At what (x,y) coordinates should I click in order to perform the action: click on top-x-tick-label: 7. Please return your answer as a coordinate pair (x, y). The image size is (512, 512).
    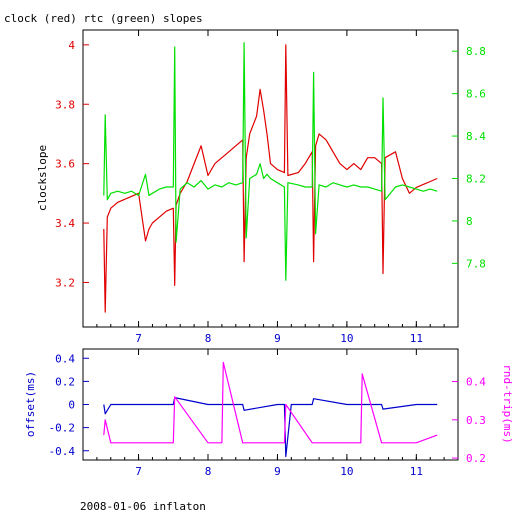
    Looking at the image, I should click on (138, 338).